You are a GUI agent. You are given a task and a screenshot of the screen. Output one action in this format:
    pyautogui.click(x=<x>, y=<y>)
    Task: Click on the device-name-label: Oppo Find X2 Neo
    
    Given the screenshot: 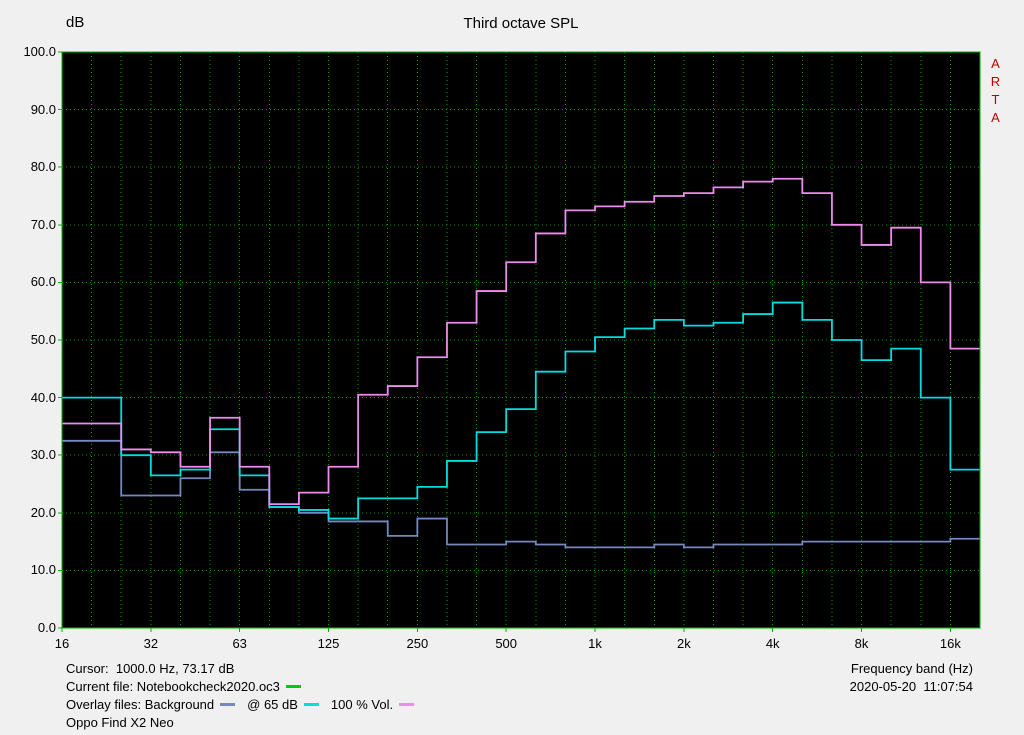 What is the action you would take?
    pyautogui.click(x=120, y=722)
    